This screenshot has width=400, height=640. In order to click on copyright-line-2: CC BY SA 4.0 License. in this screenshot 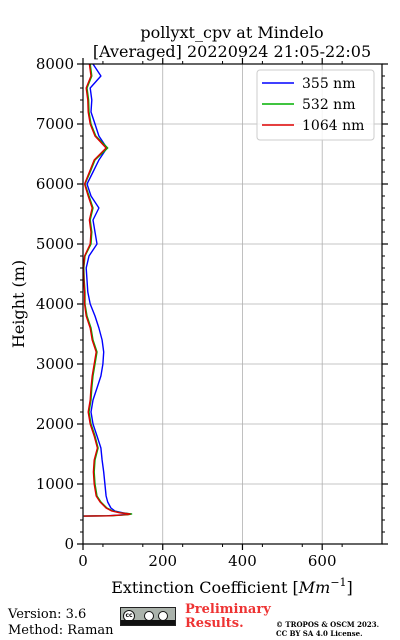, I will do `click(319, 633)`.